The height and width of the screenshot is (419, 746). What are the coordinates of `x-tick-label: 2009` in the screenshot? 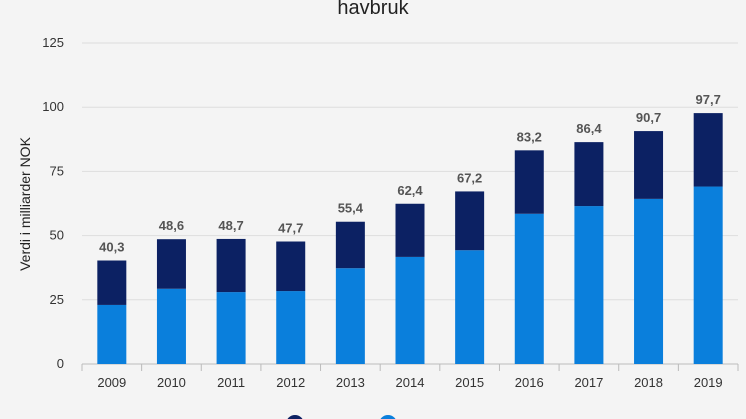 It's located at (111, 382).